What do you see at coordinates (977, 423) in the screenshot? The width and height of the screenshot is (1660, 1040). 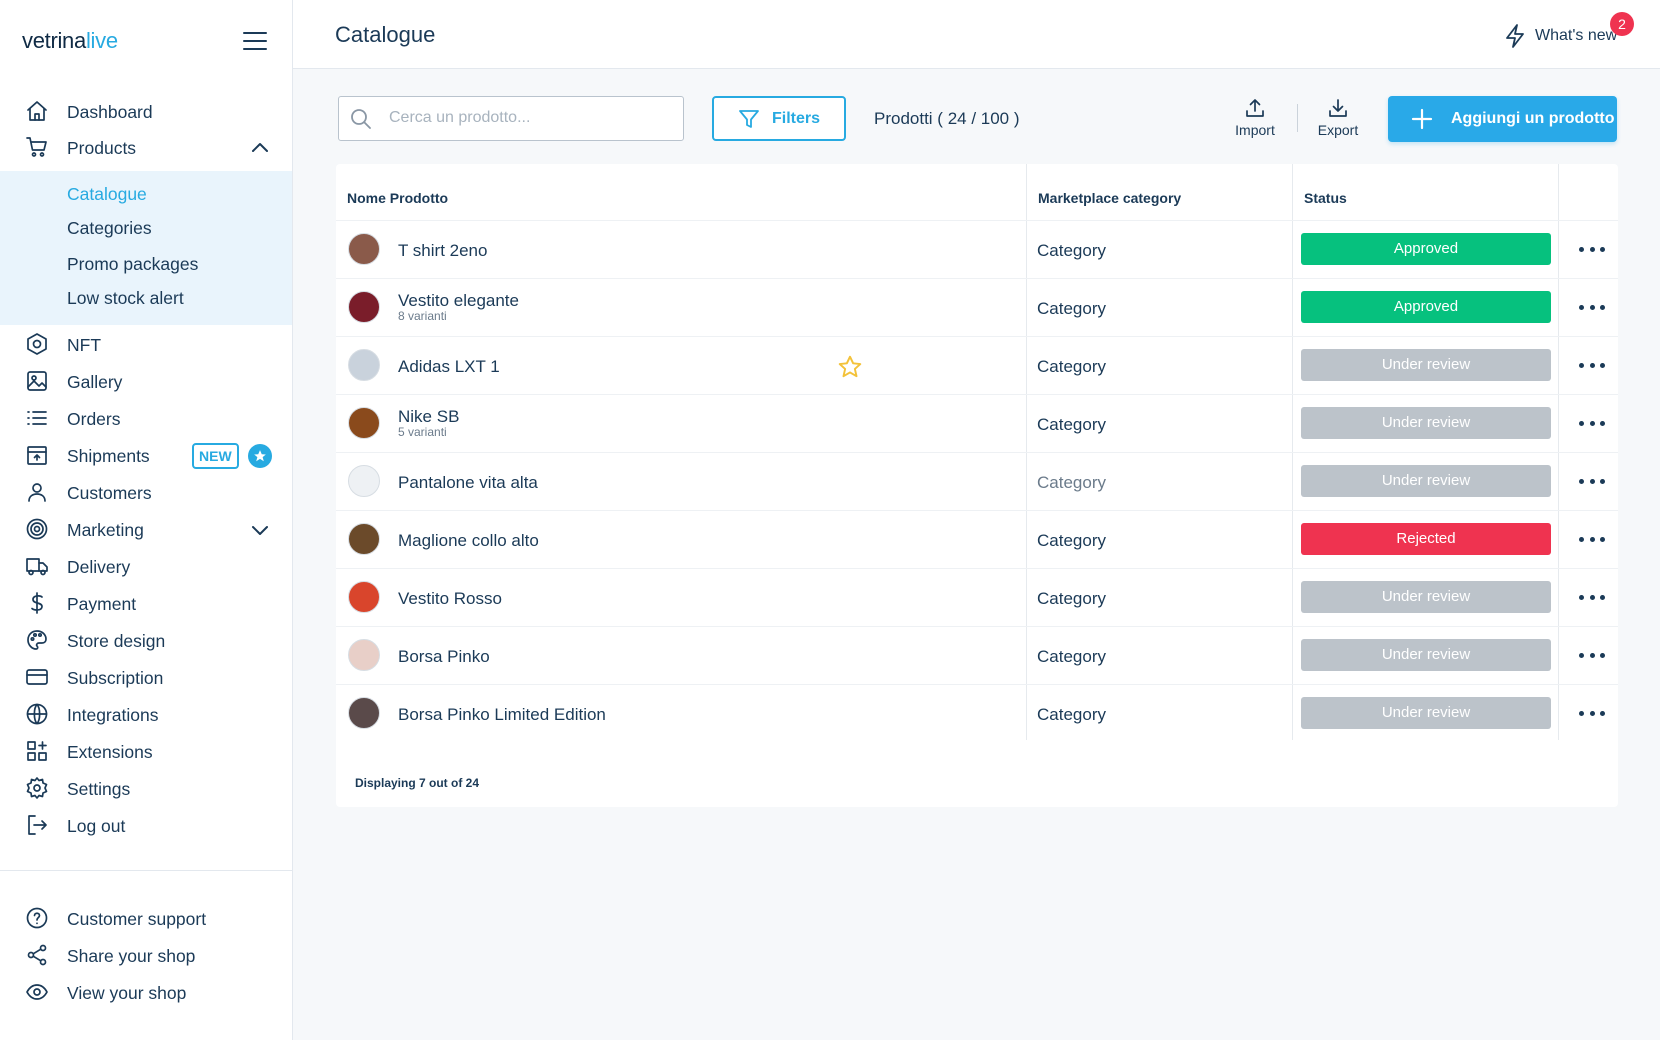 I see `table-row: Nike SB 5 varianti Category Under review` at bounding box center [977, 423].